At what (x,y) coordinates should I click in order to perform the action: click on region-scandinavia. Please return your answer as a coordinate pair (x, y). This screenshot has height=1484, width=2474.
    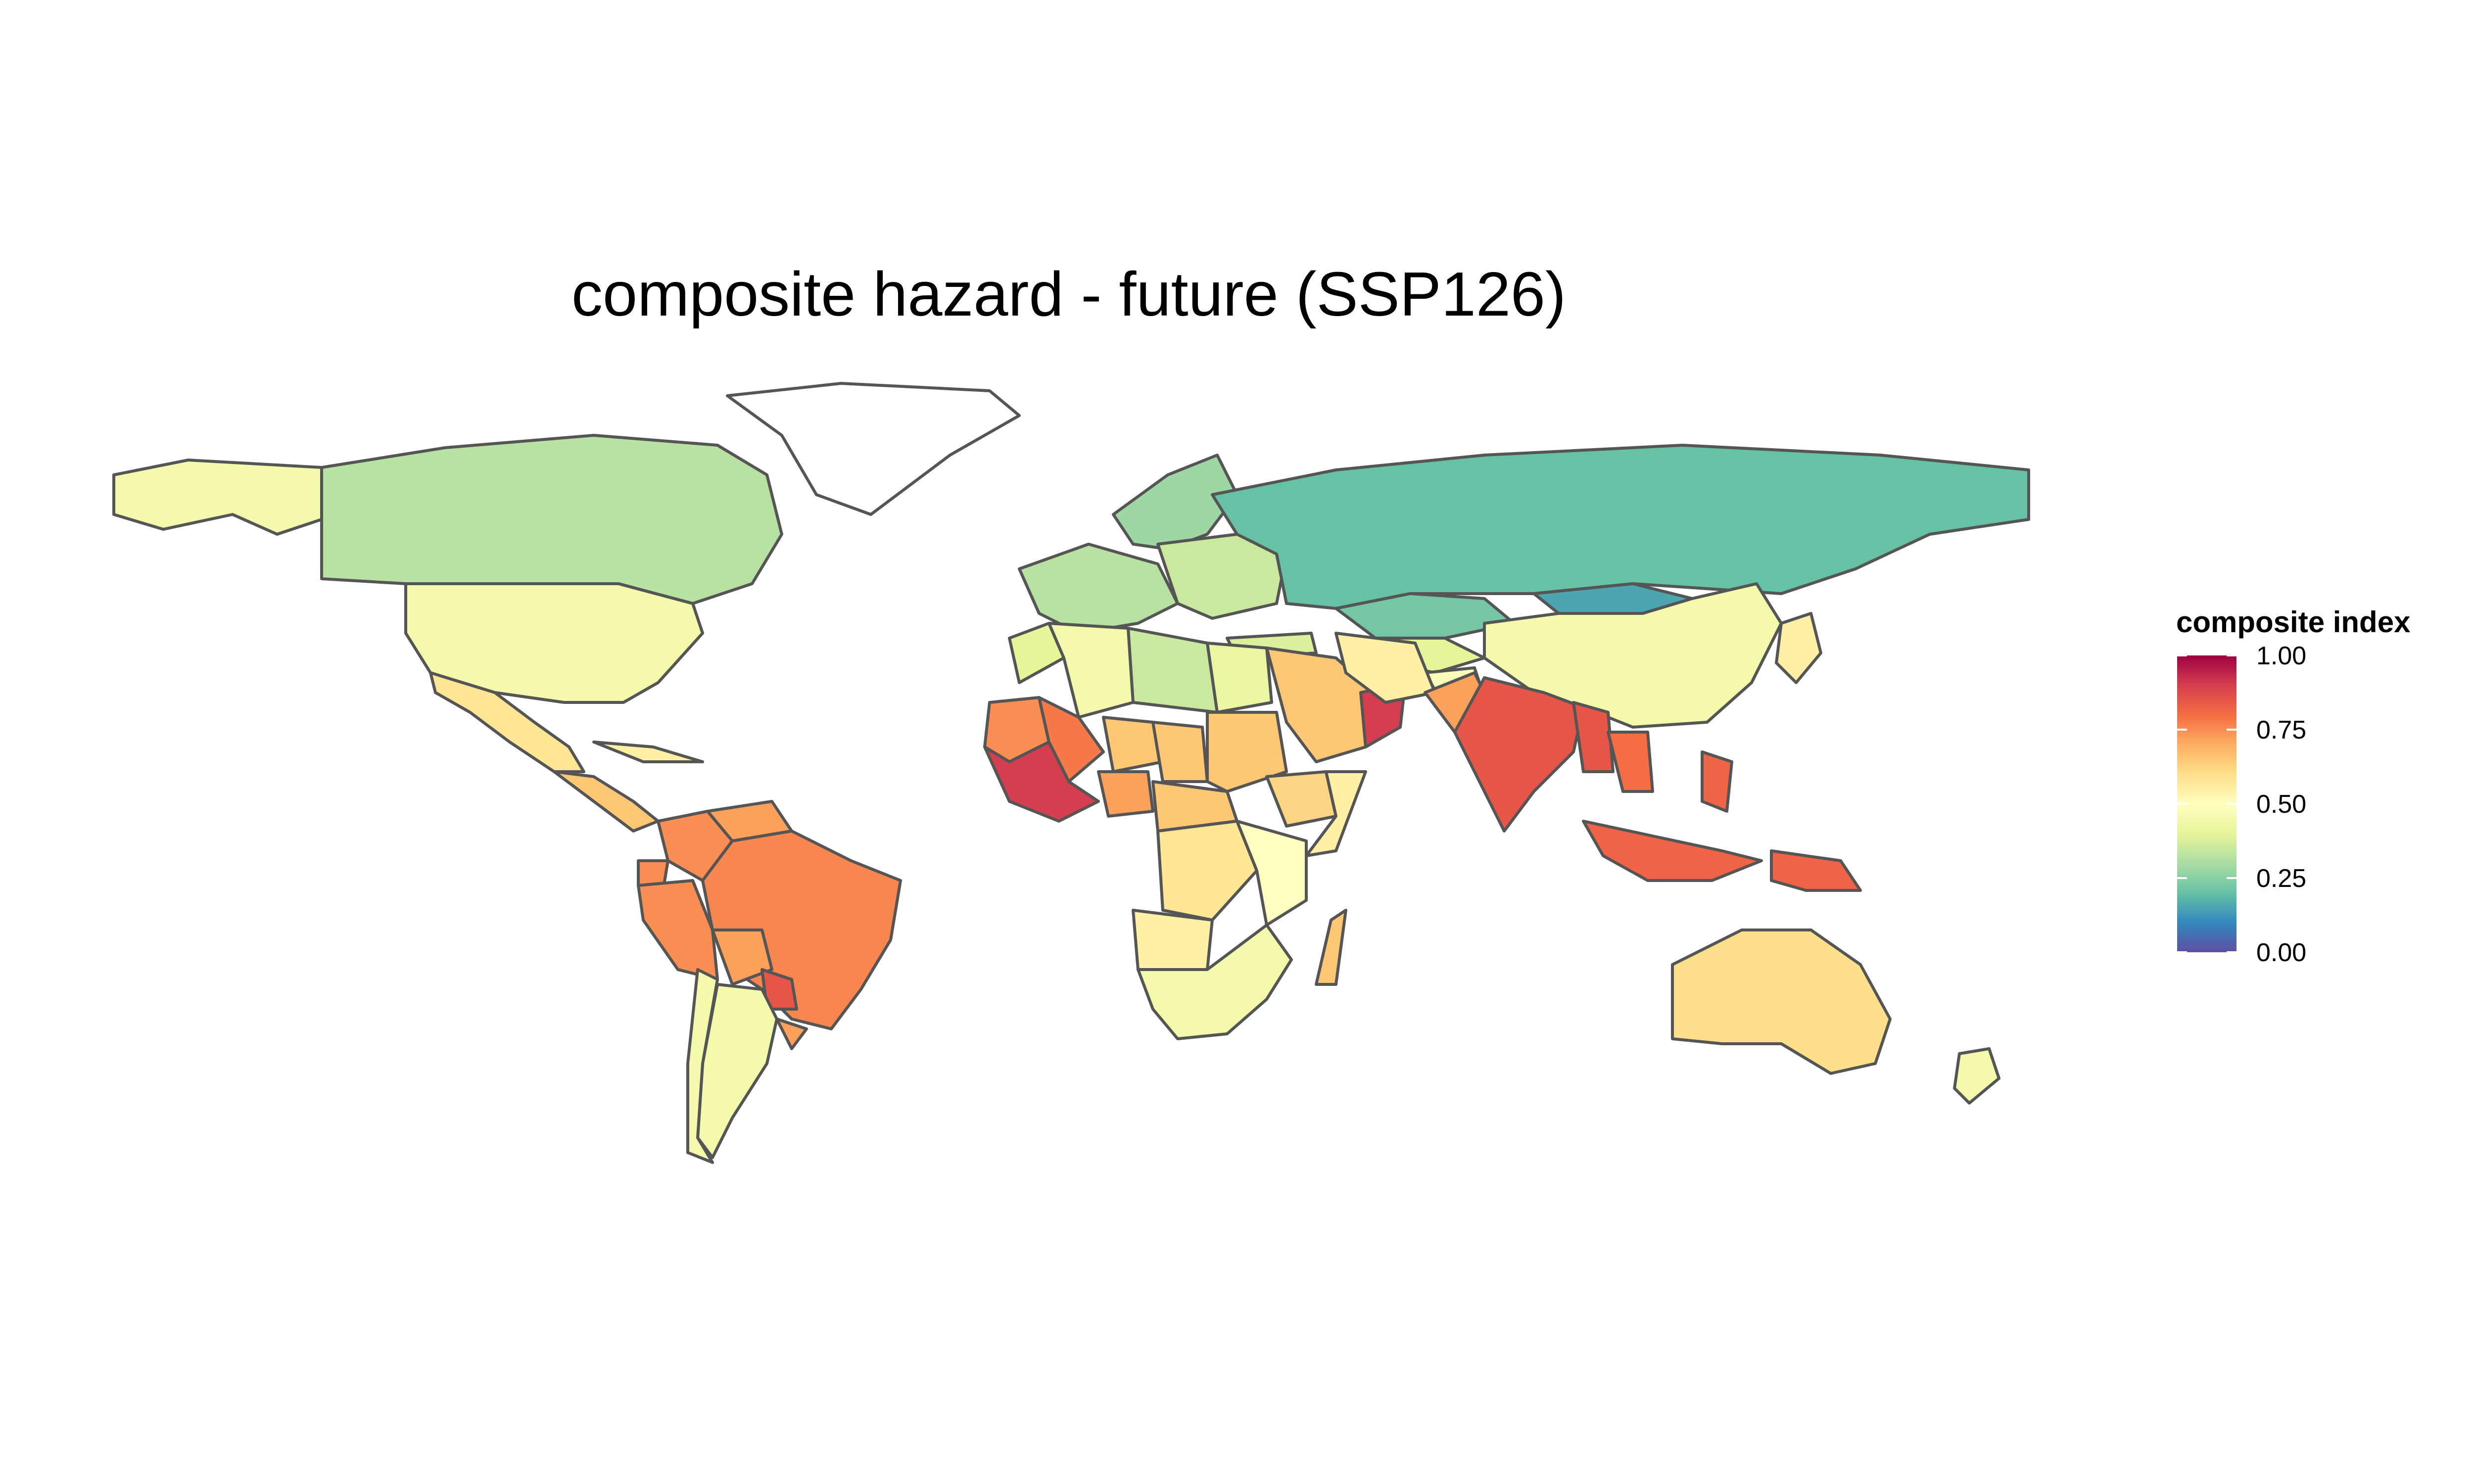
    Looking at the image, I should click on (1175, 502).